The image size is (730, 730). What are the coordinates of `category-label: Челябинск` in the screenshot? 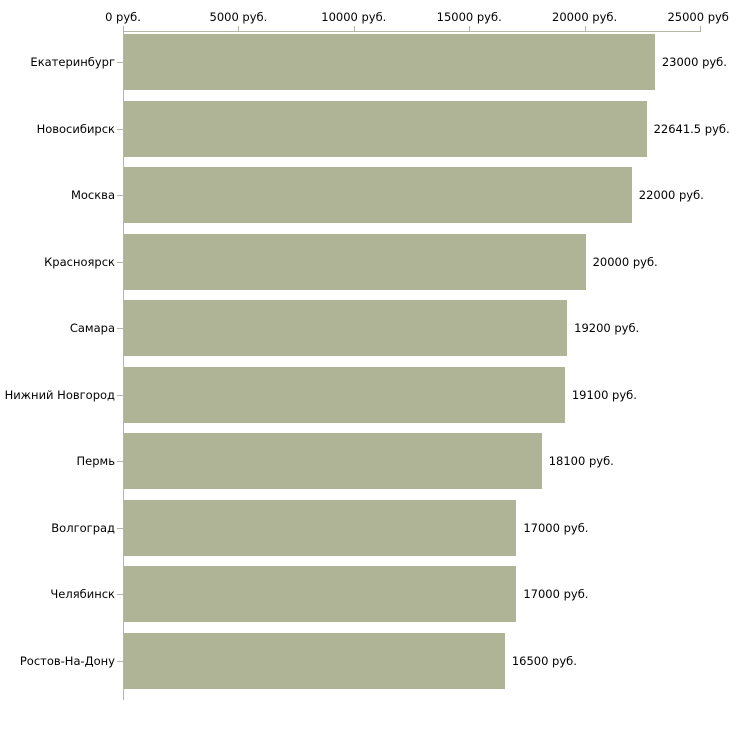 It's located at (82, 594).